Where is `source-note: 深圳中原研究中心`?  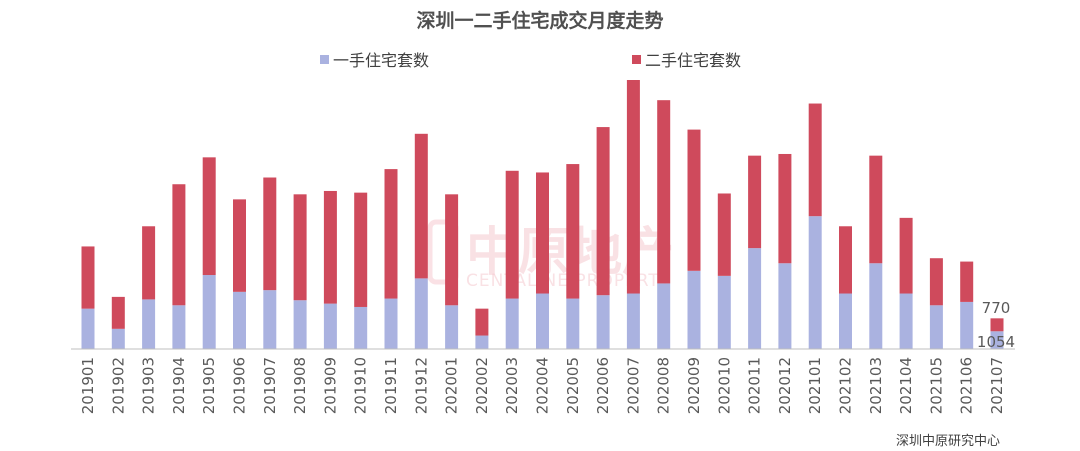
source-note: 深圳中原研究中心 is located at coordinates (948, 441).